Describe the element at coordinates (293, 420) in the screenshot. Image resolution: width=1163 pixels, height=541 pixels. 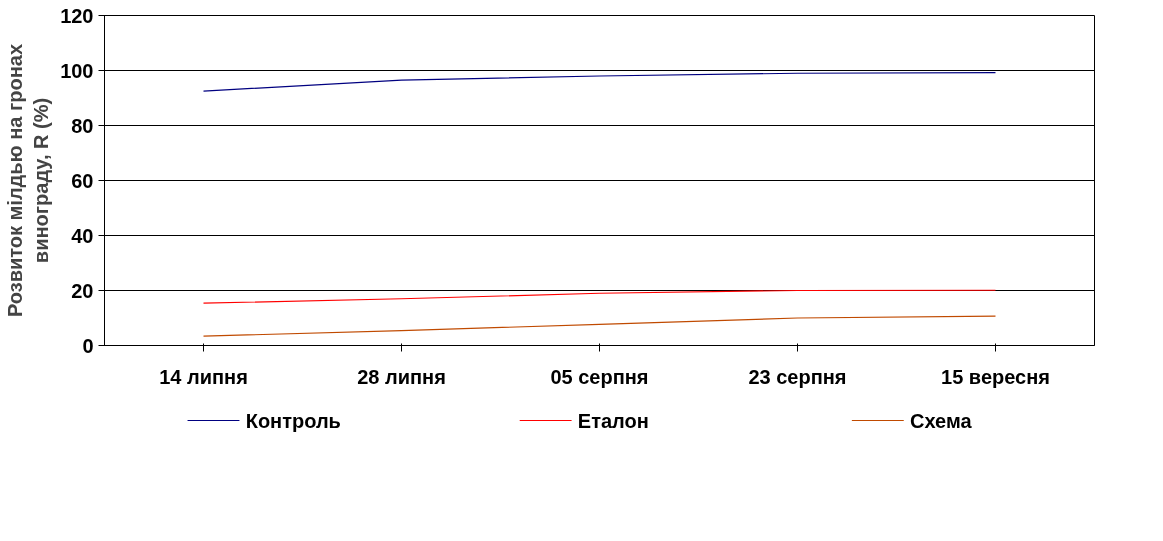
I see `legend-label: Контроль` at that location.